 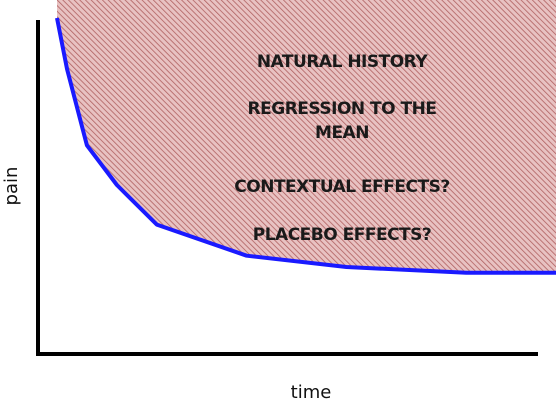 What do you see at coordinates (311, 391) in the screenshot?
I see `x-axis-label: time` at bounding box center [311, 391].